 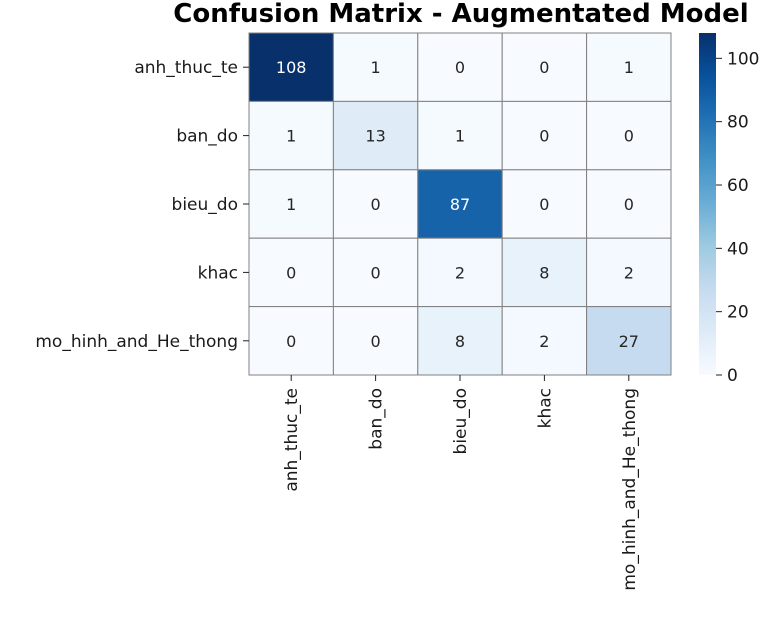 What do you see at coordinates (545, 408) in the screenshot?
I see `x-tick-label: khac` at bounding box center [545, 408].